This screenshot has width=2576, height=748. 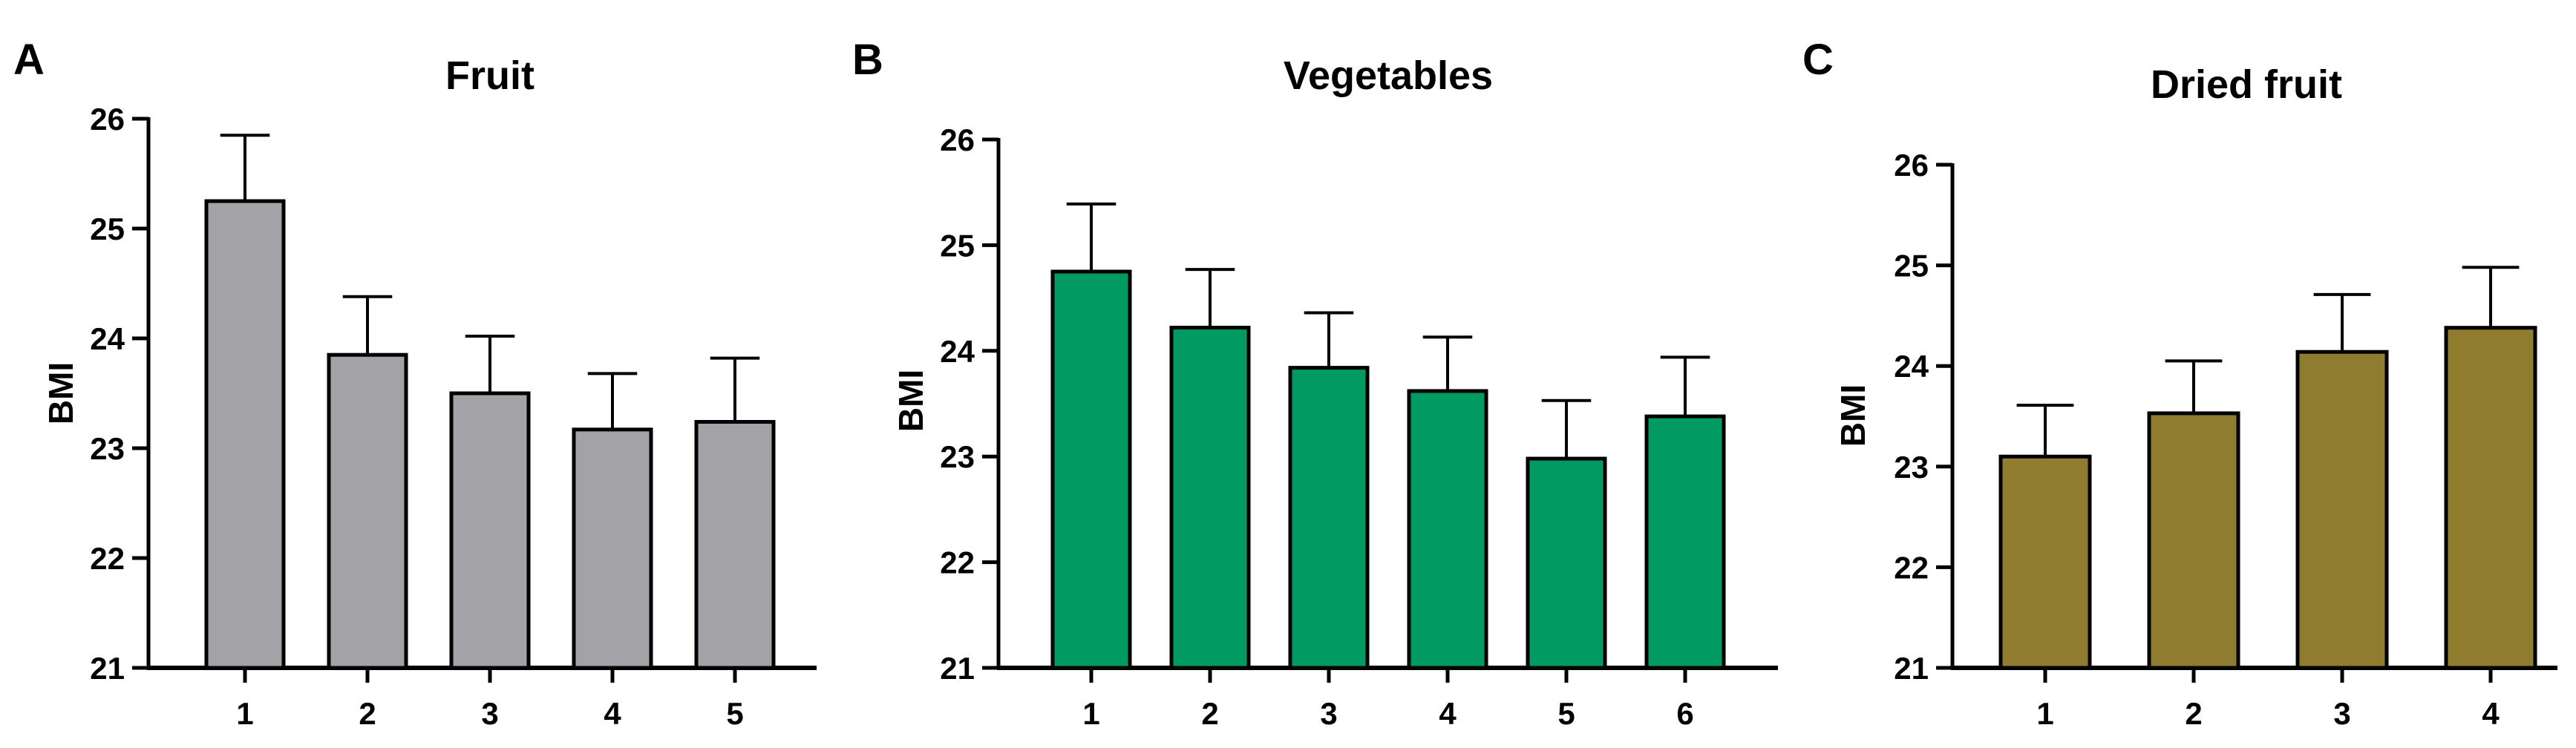 What do you see at coordinates (29, 60) in the screenshot?
I see `panel-label: A` at bounding box center [29, 60].